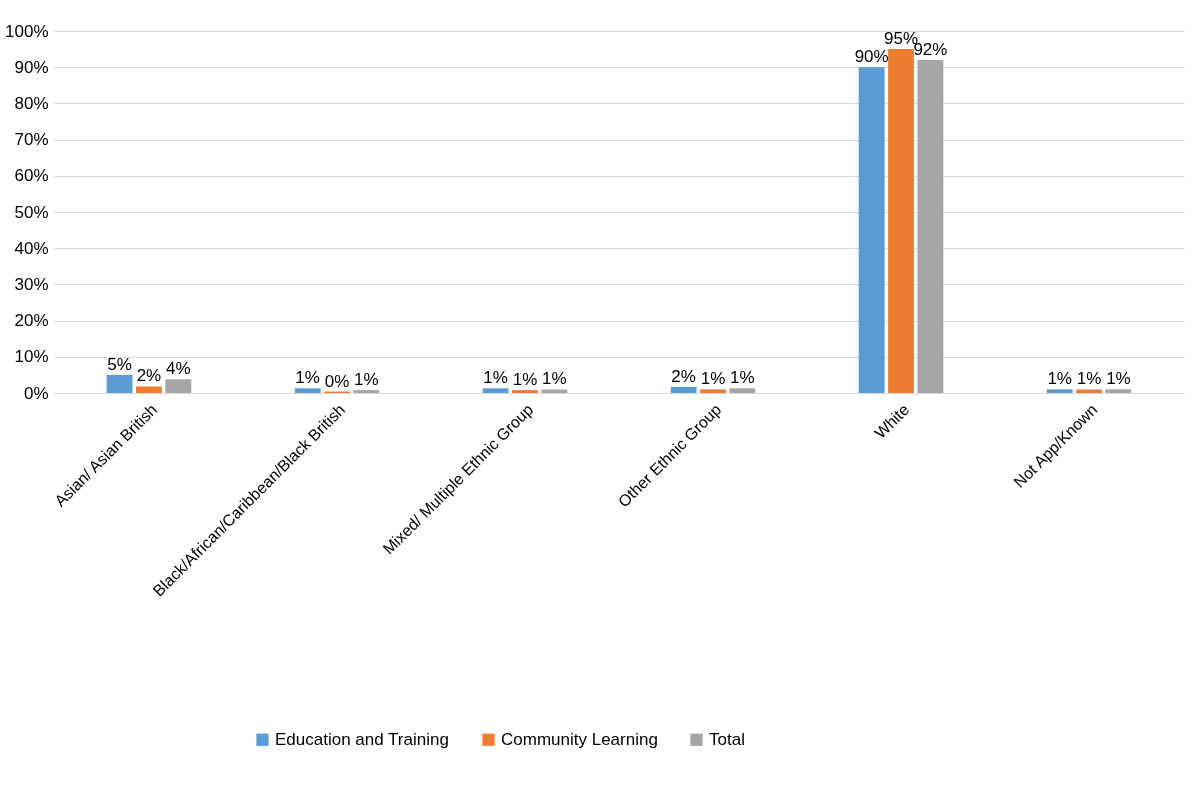 The image size is (1203, 787). I want to click on y-tick-label: 40%, so click(31, 248).